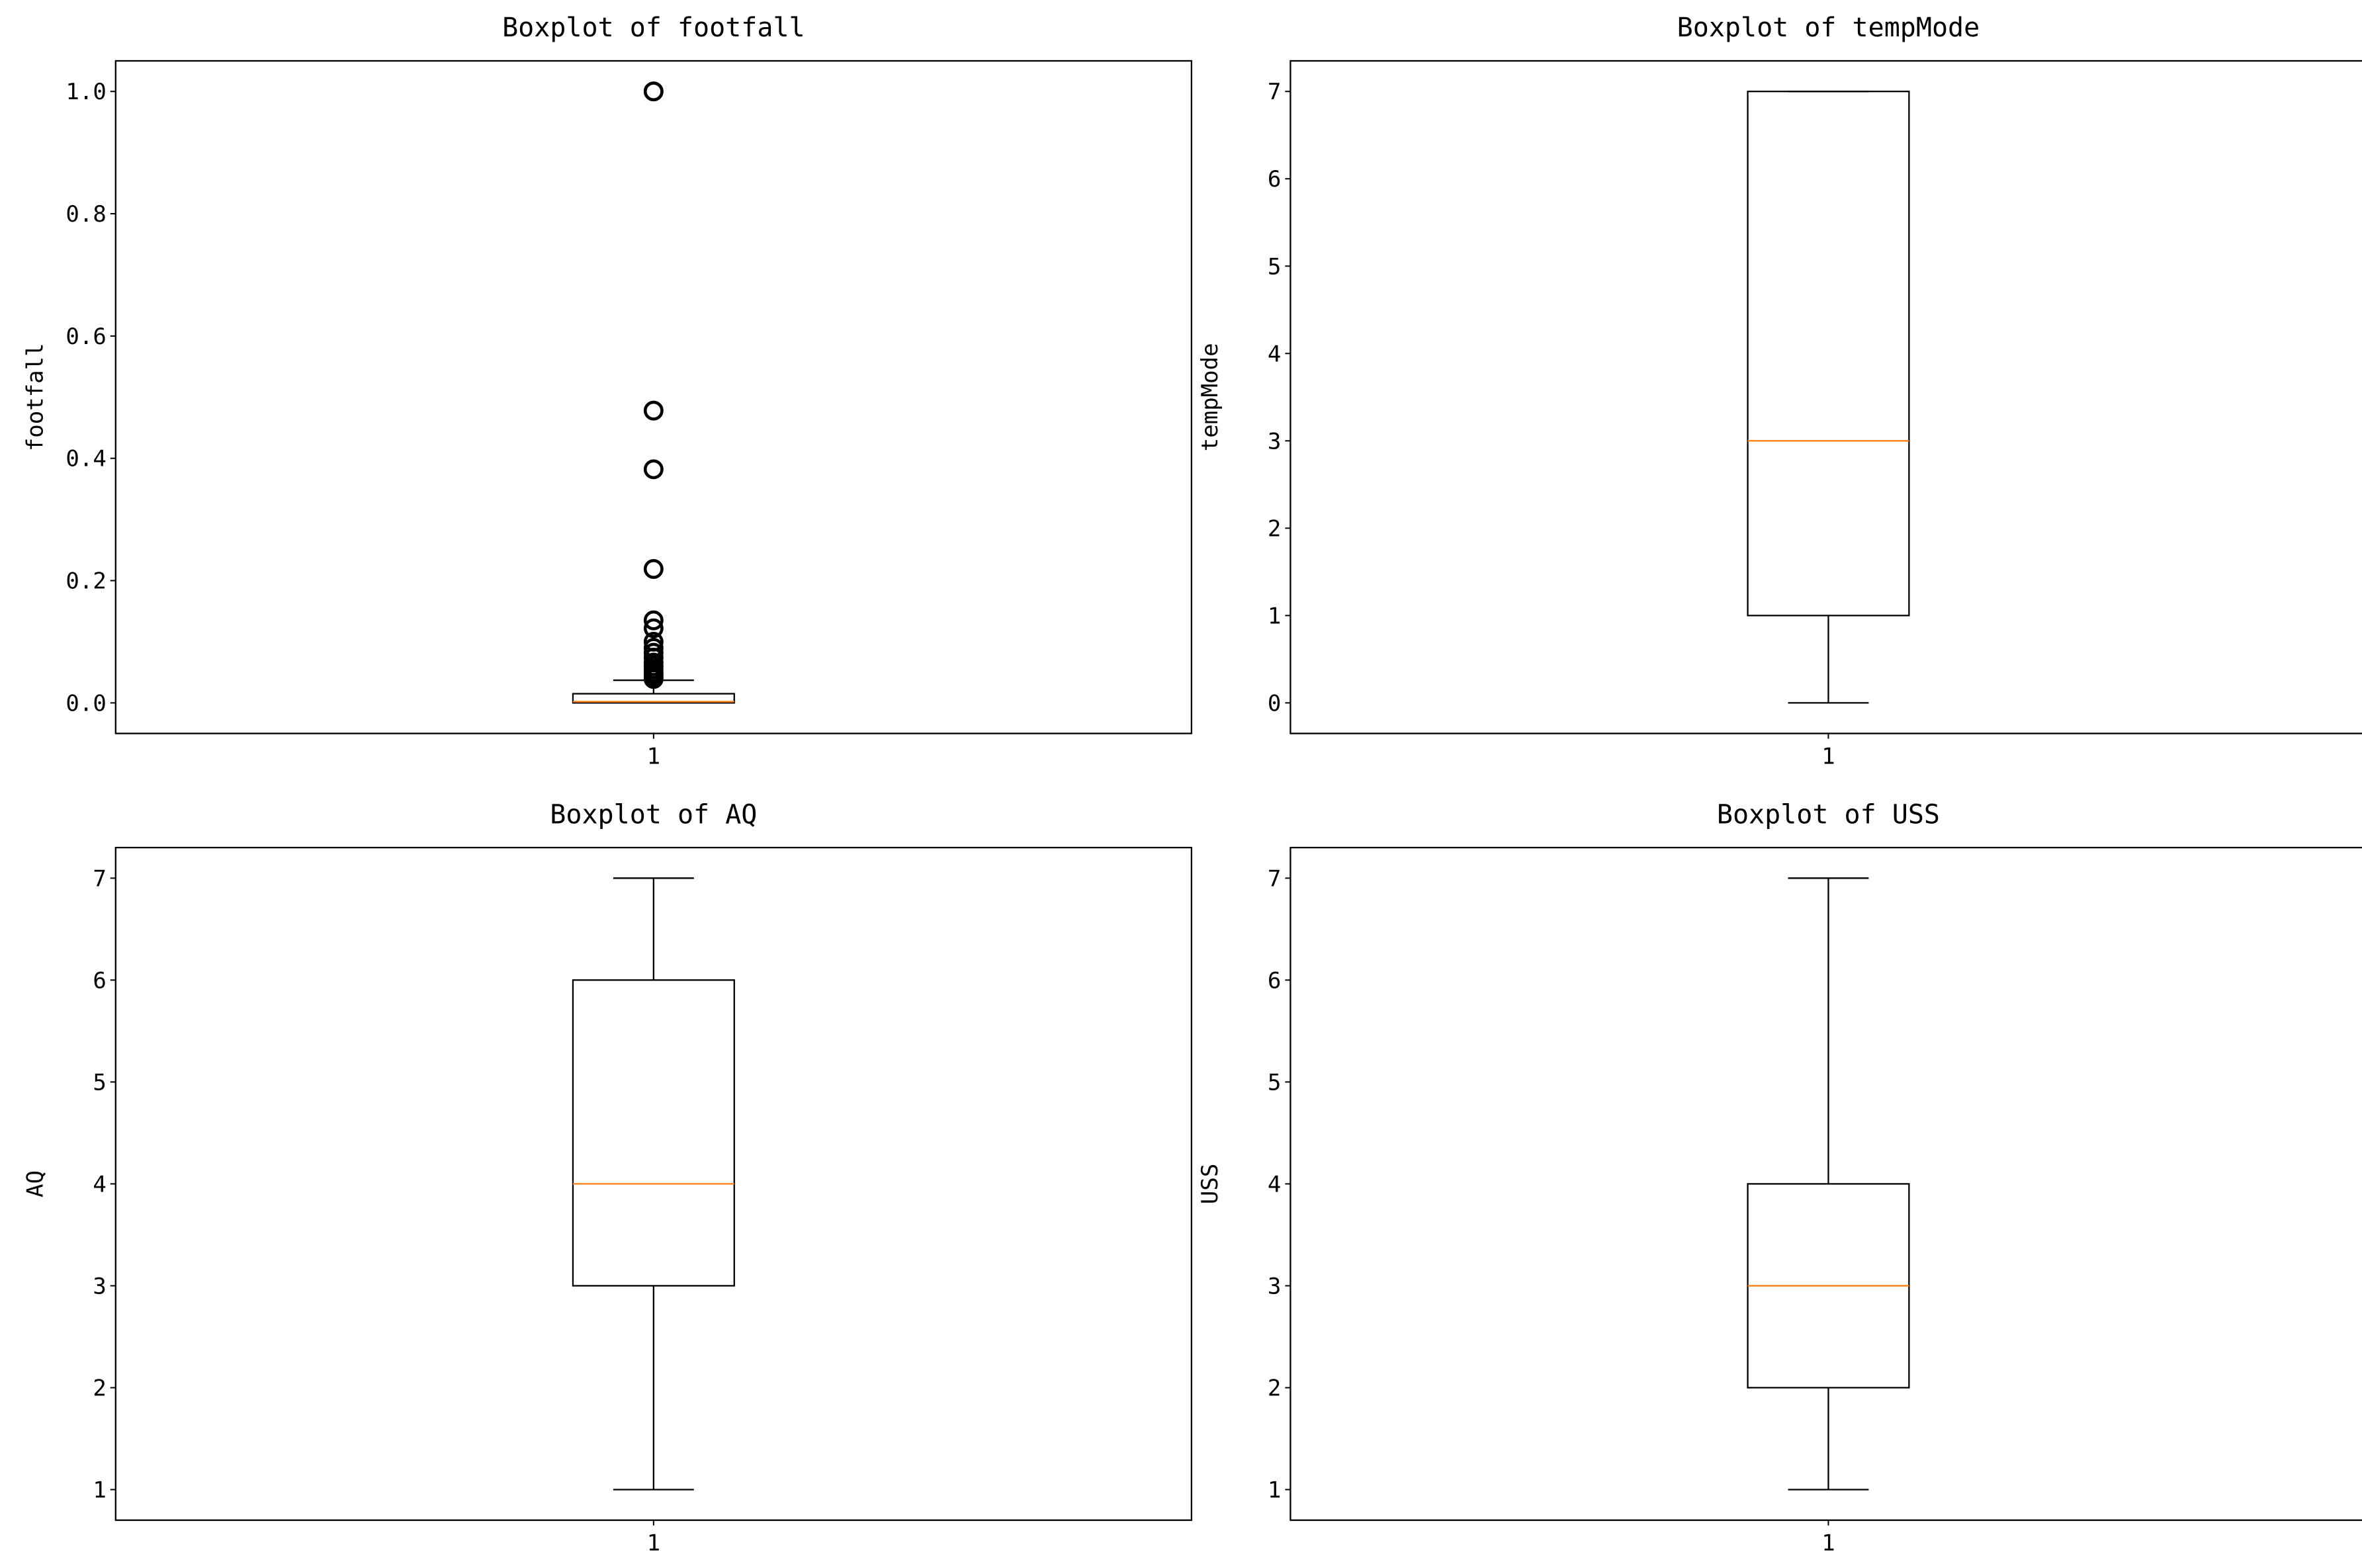  I want to click on y-axis-label: AQ, so click(35, 1184).